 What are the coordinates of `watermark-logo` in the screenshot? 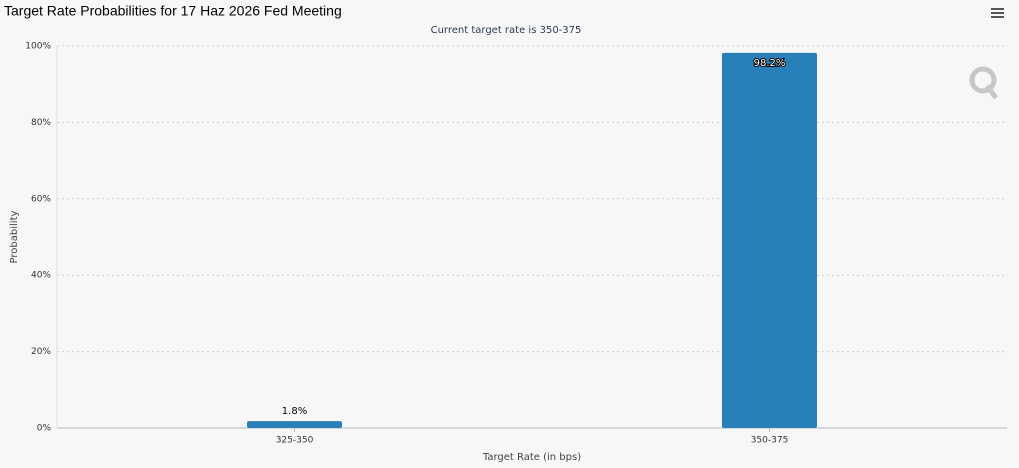 It's located at (983, 83).